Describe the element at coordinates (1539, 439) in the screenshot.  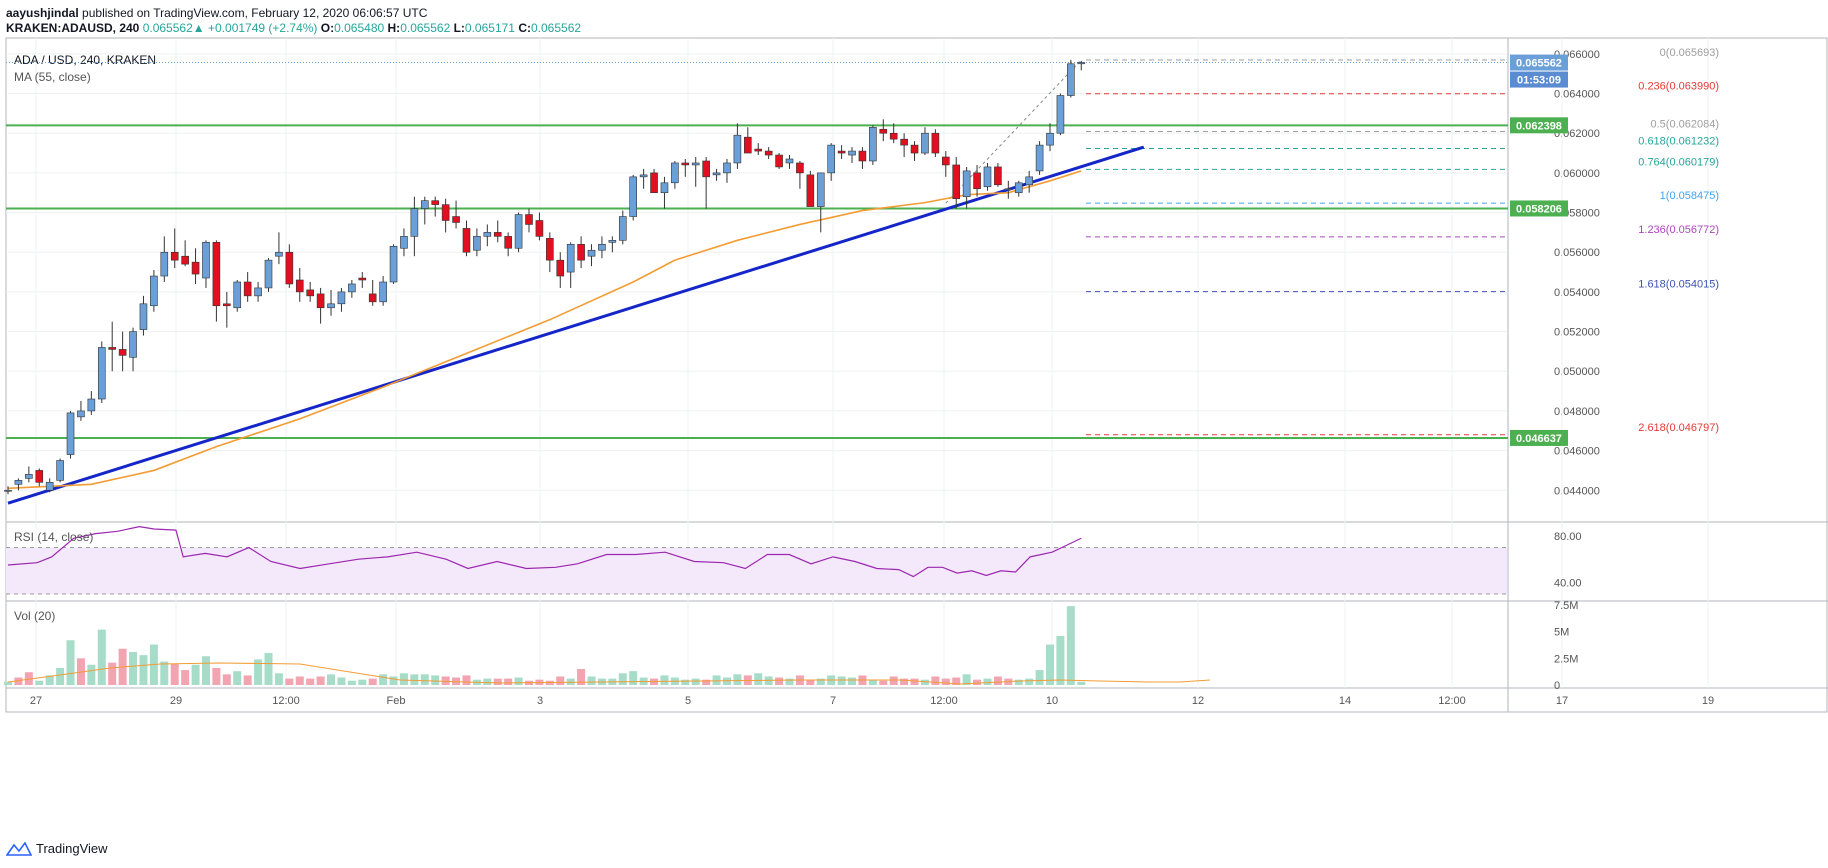
I see `price-badge-label: 0.046637` at that location.